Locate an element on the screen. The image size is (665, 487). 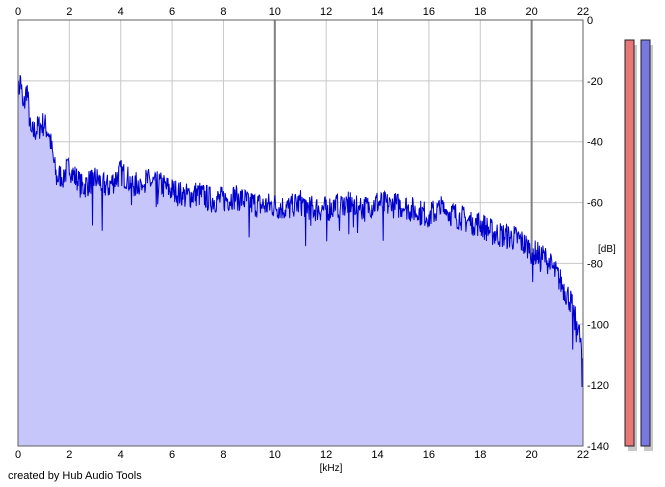
y-tick-label: 0 is located at coordinates (590, 21).